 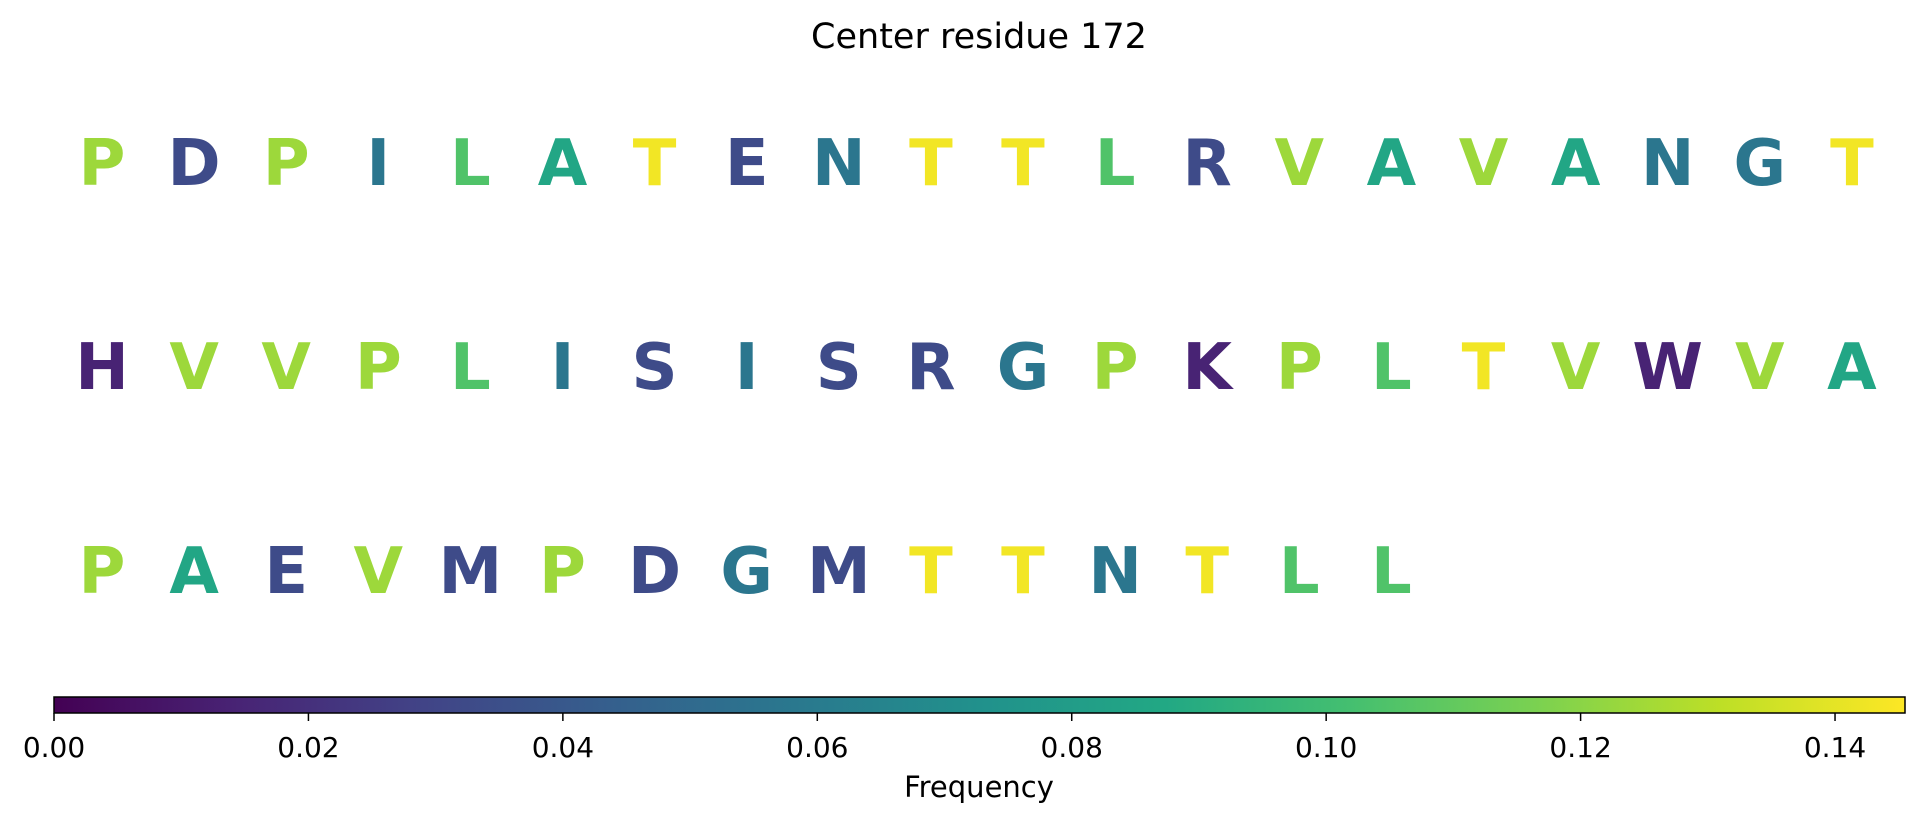 What do you see at coordinates (1208, 368) in the screenshot?
I see `residue-letter: K` at bounding box center [1208, 368].